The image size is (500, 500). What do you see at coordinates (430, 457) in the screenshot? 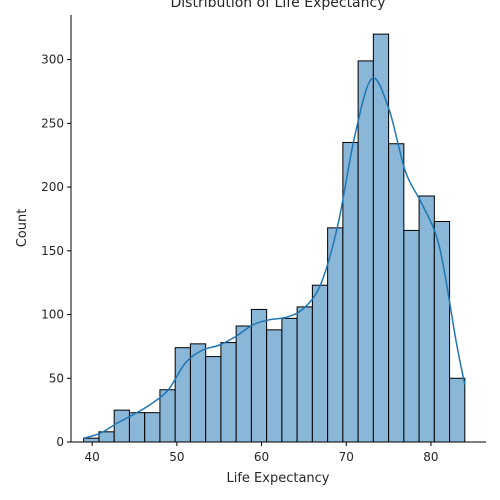
I see `x-tick-label: 80` at bounding box center [430, 457].